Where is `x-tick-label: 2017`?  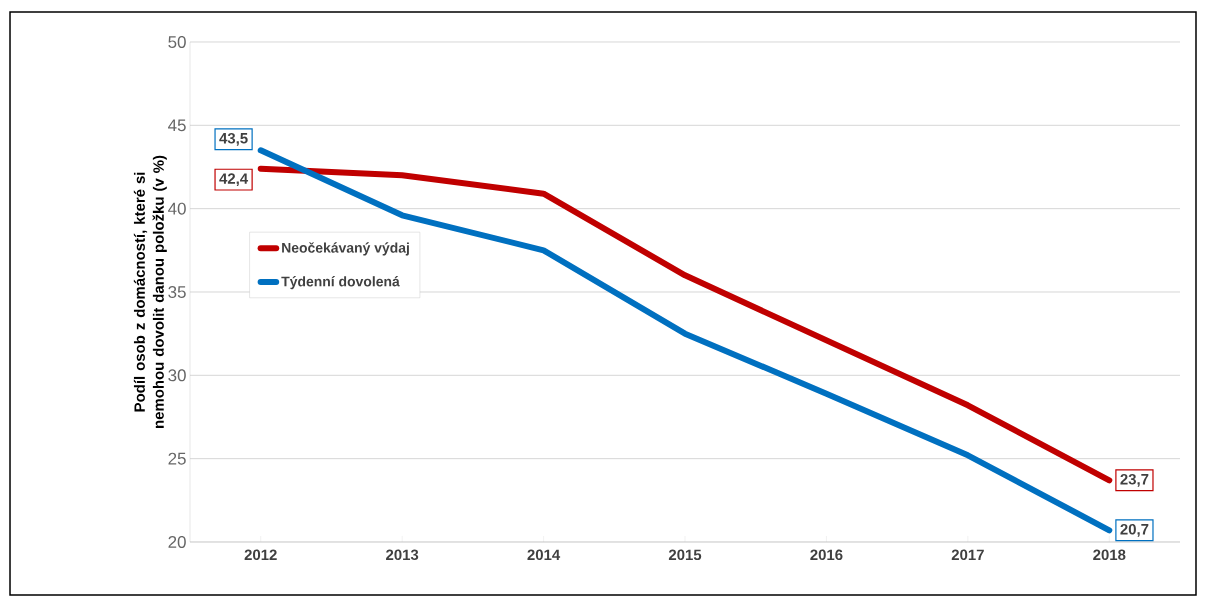
x-tick-label: 2017 is located at coordinates (967, 555).